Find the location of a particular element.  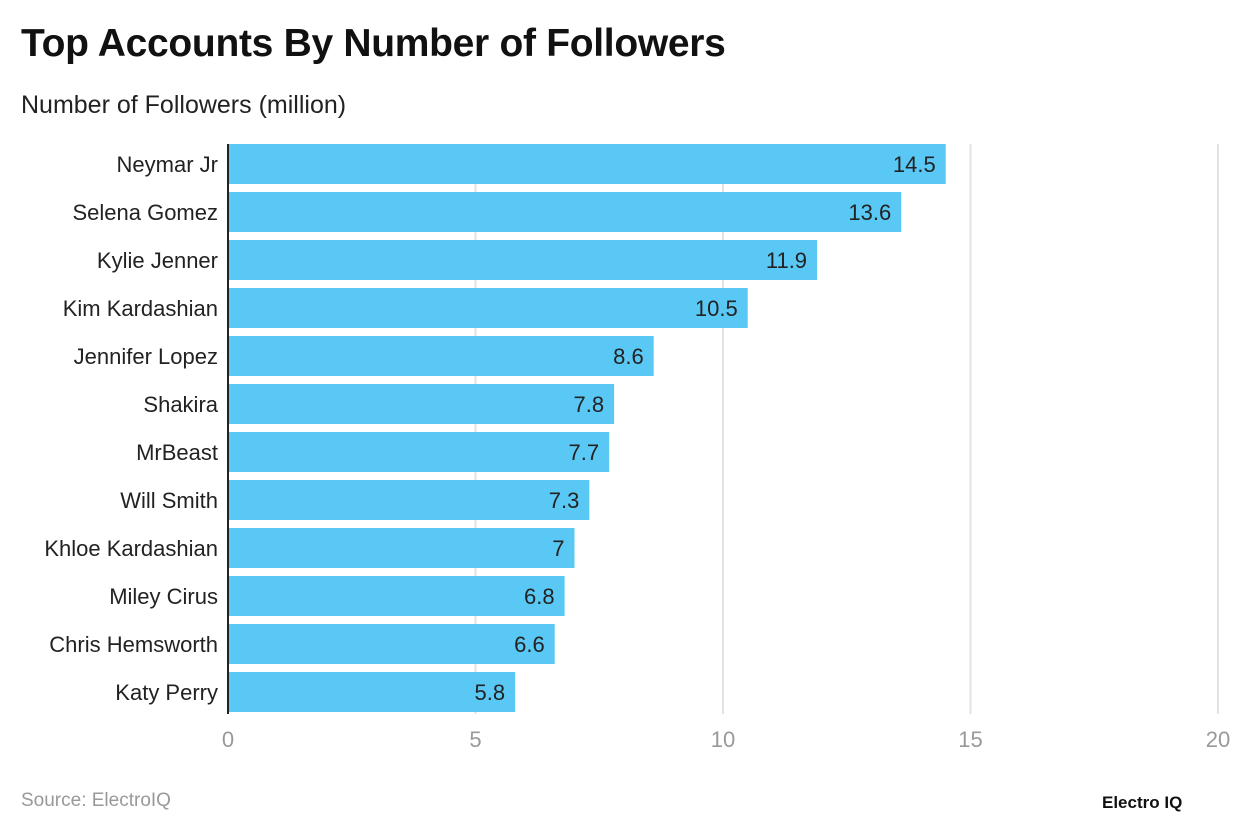

data-label: 7 is located at coordinates (558, 548).